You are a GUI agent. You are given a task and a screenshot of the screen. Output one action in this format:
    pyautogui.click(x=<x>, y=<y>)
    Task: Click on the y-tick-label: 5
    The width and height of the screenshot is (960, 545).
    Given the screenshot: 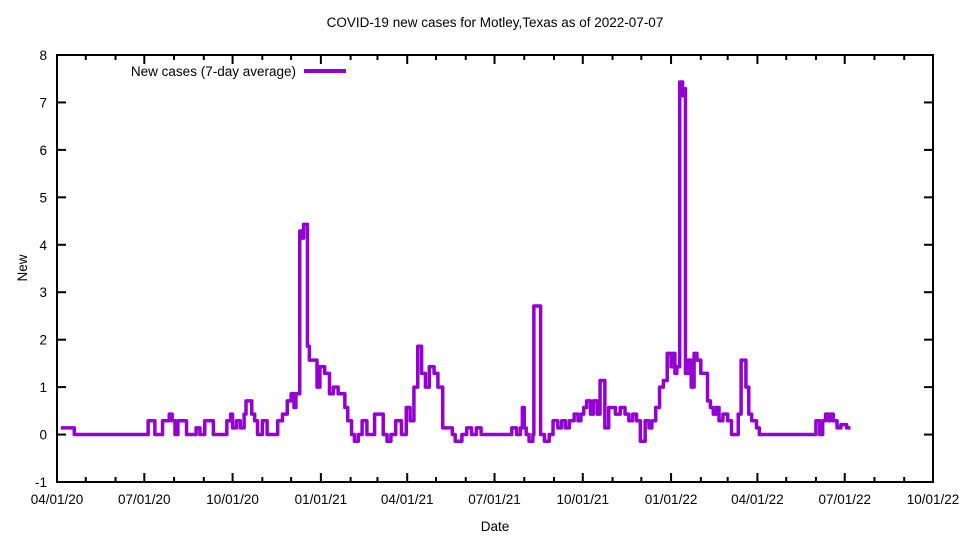 What is the action you would take?
    pyautogui.click(x=43, y=197)
    